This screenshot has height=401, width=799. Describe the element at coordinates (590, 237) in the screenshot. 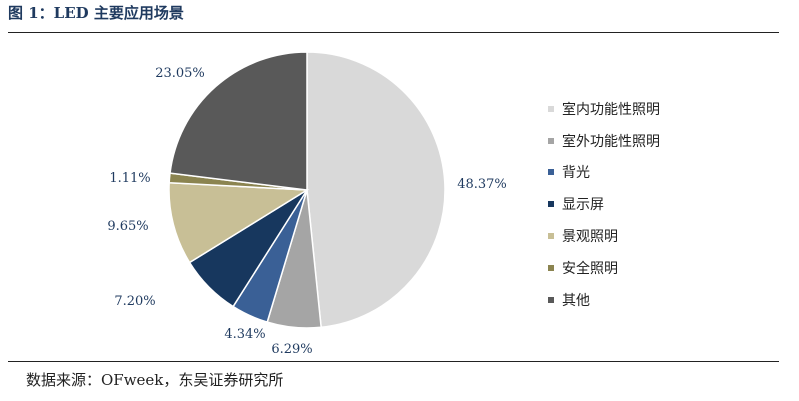

I see `legend-label: 景观照明` at that location.